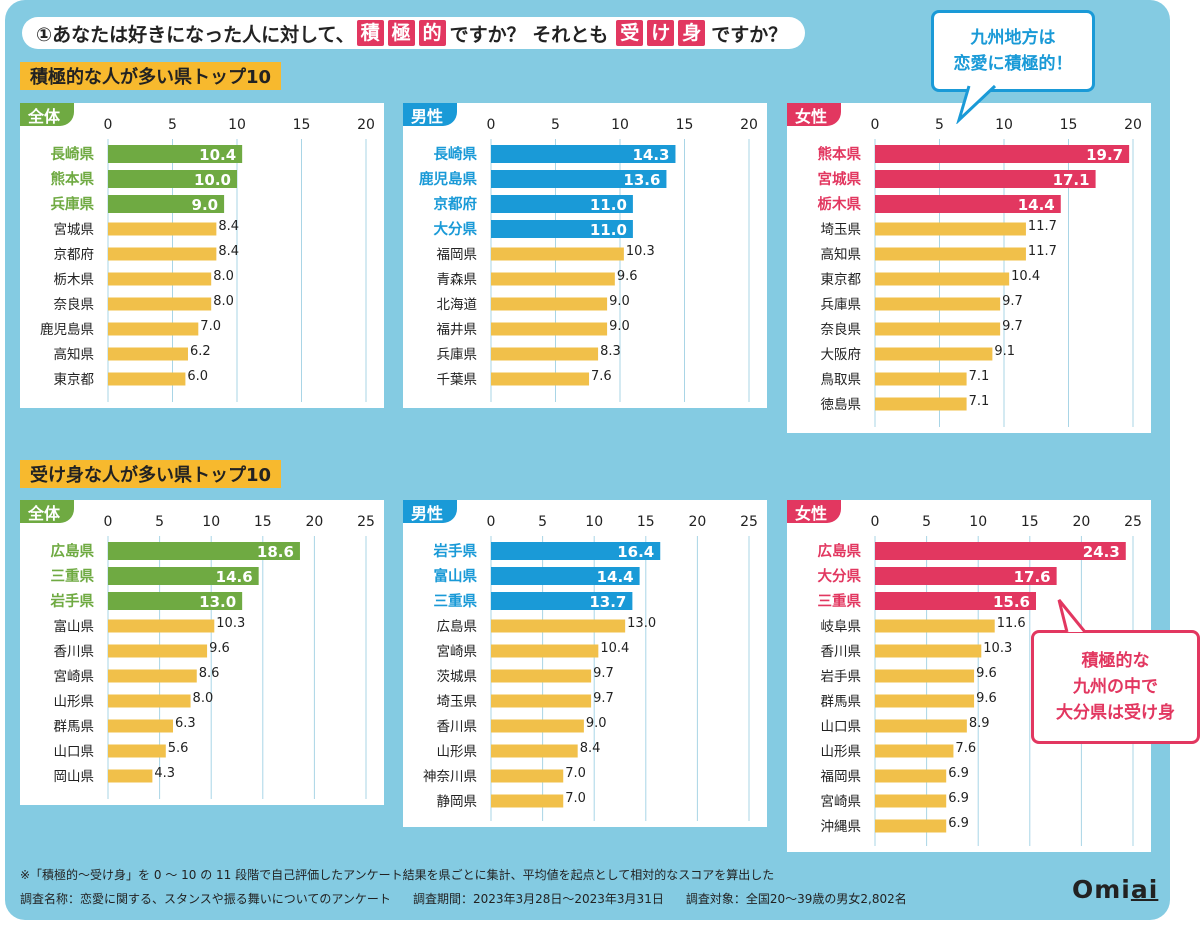 This screenshot has width=1200, height=925. I want to click on data-label: 8.6, so click(209, 673).